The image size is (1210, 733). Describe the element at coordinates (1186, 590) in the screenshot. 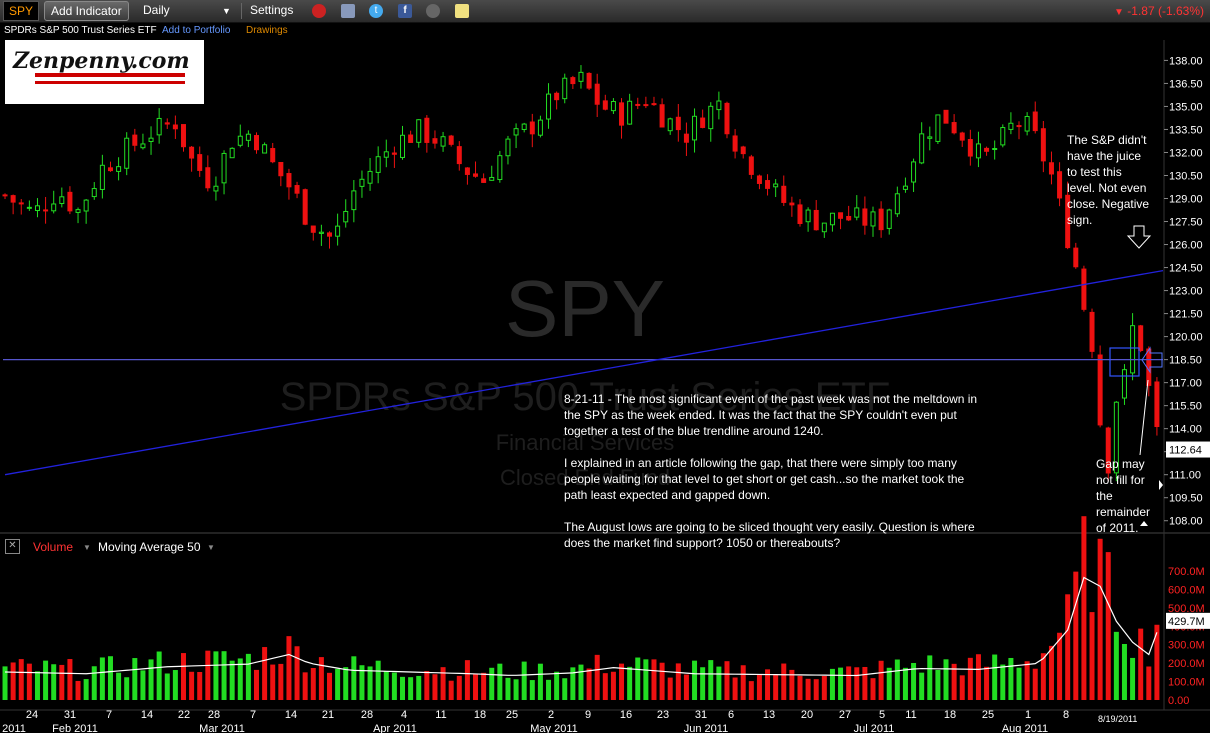

I see `volume-tick-label: 600.0M` at that location.